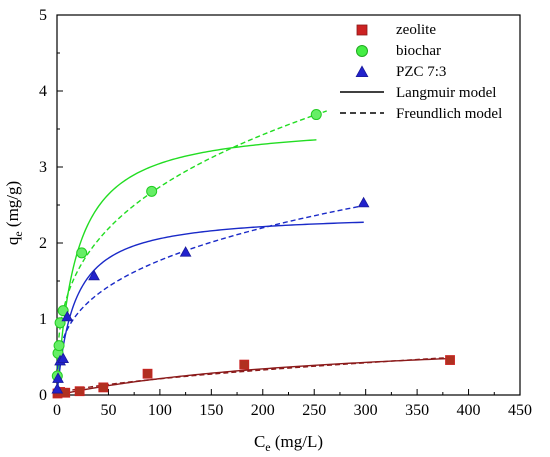 The height and width of the screenshot is (457, 550). What do you see at coordinates (366, 410) in the screenshot?
I see `x-tick-label: 300` at bounding box center [366, 410].